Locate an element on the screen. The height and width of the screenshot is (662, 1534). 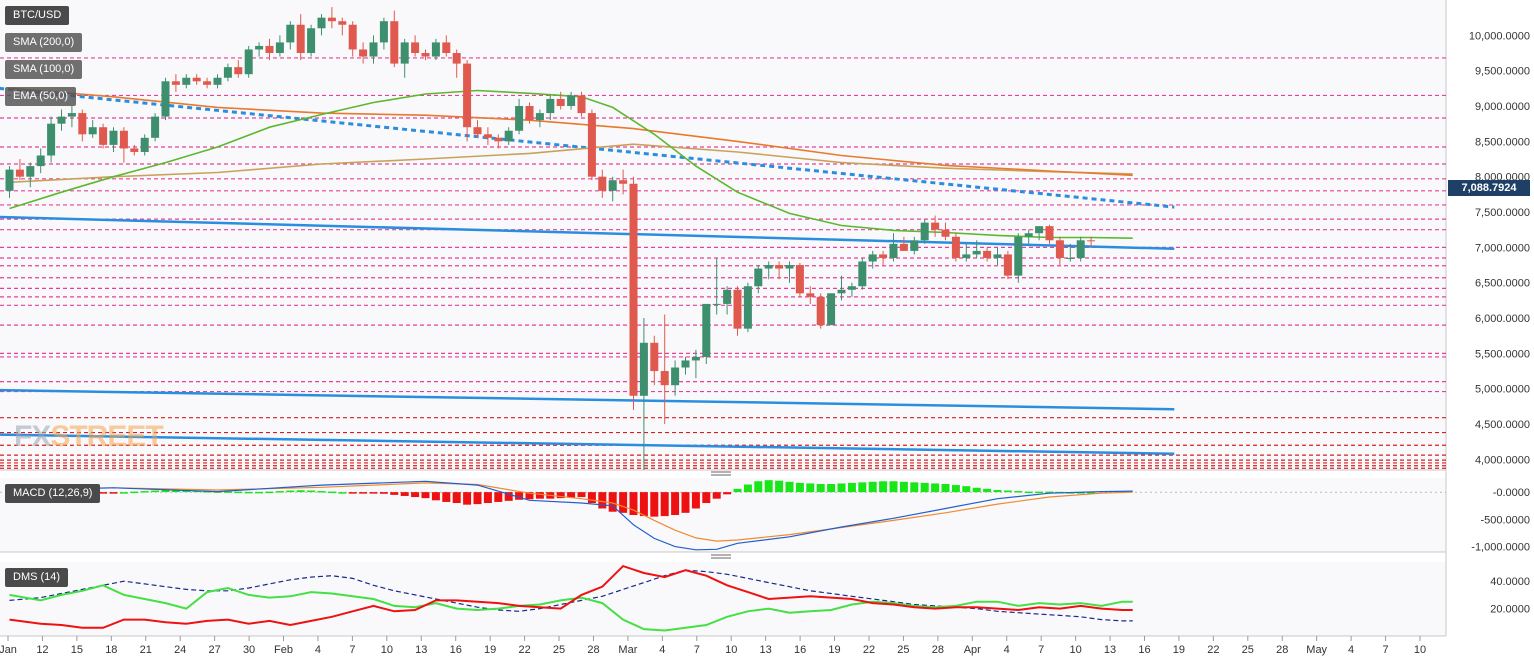
dms-tick-label: 20.0000 is located at coordinates (1510, 610).